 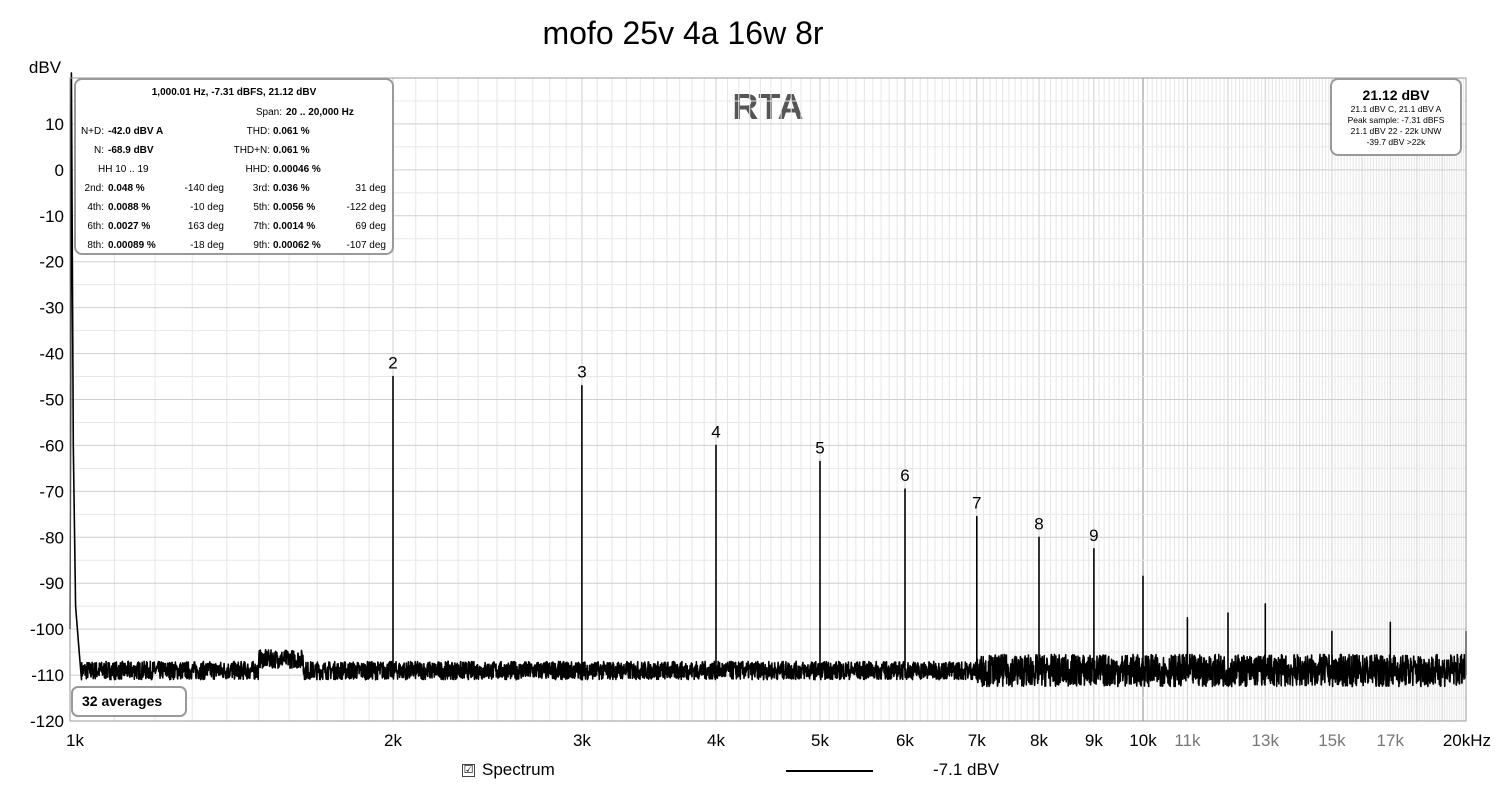 I want to click on harmonic-value-right: 0.00062 %, so click(x=297, y=245).